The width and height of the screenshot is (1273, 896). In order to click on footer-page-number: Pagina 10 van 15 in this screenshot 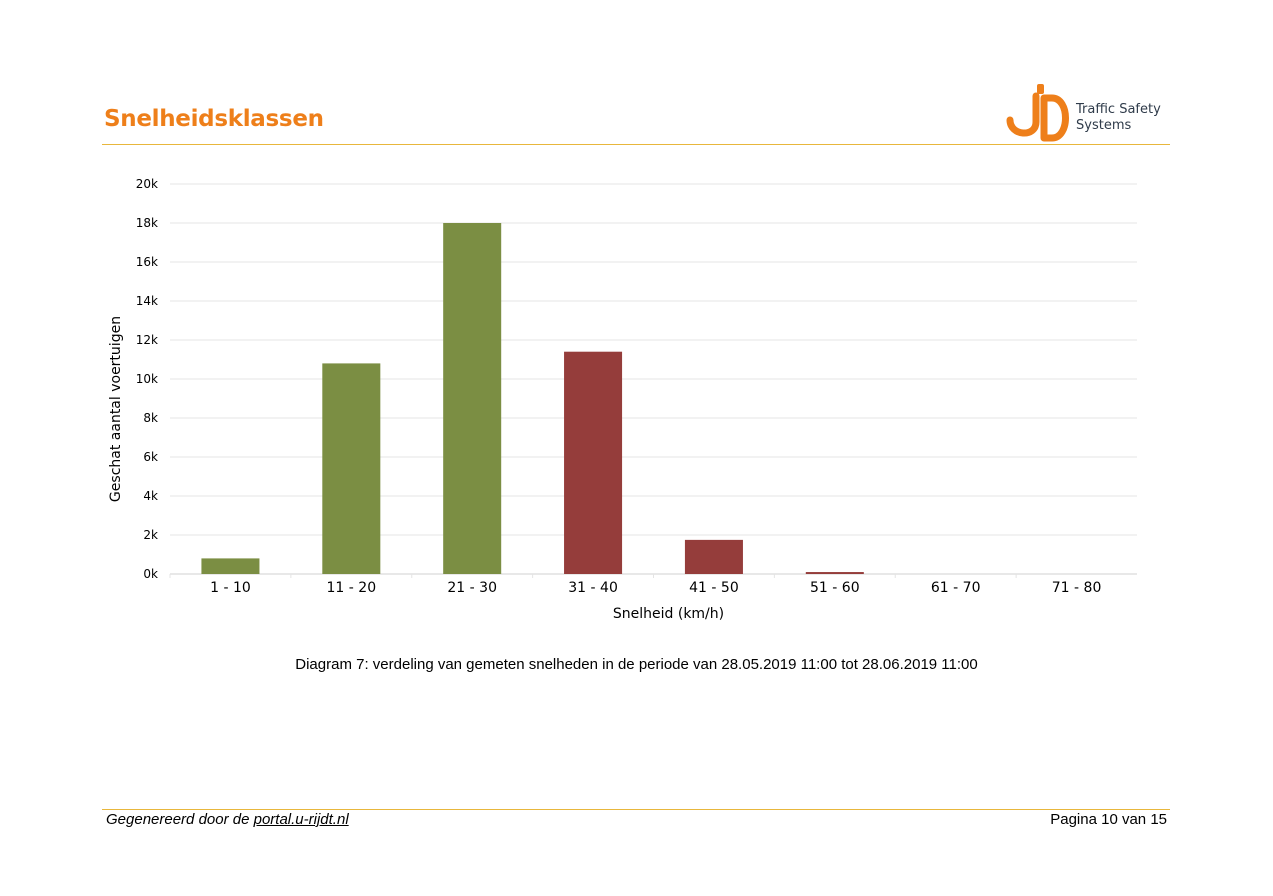, I will do `click(1108, 819)`.